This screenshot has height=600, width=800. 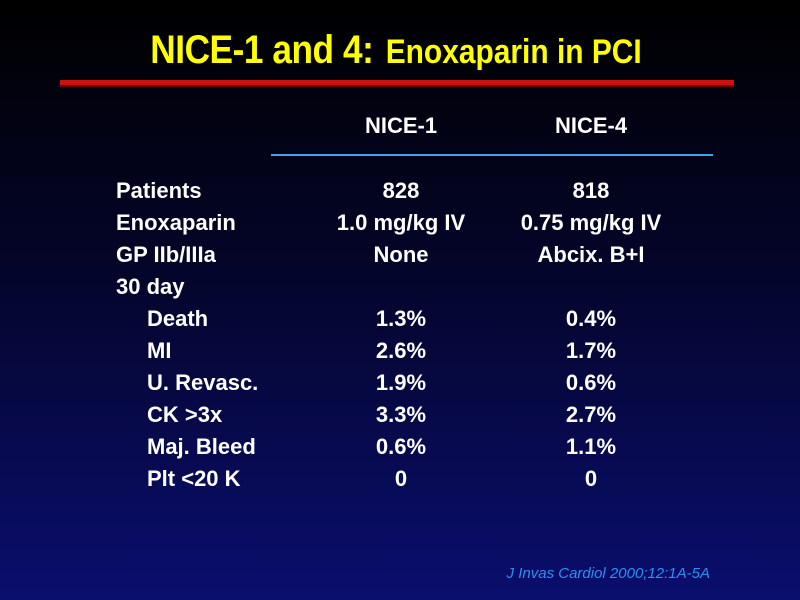 I want to click on row-label-mi: MI, so click(x=159, y=350).